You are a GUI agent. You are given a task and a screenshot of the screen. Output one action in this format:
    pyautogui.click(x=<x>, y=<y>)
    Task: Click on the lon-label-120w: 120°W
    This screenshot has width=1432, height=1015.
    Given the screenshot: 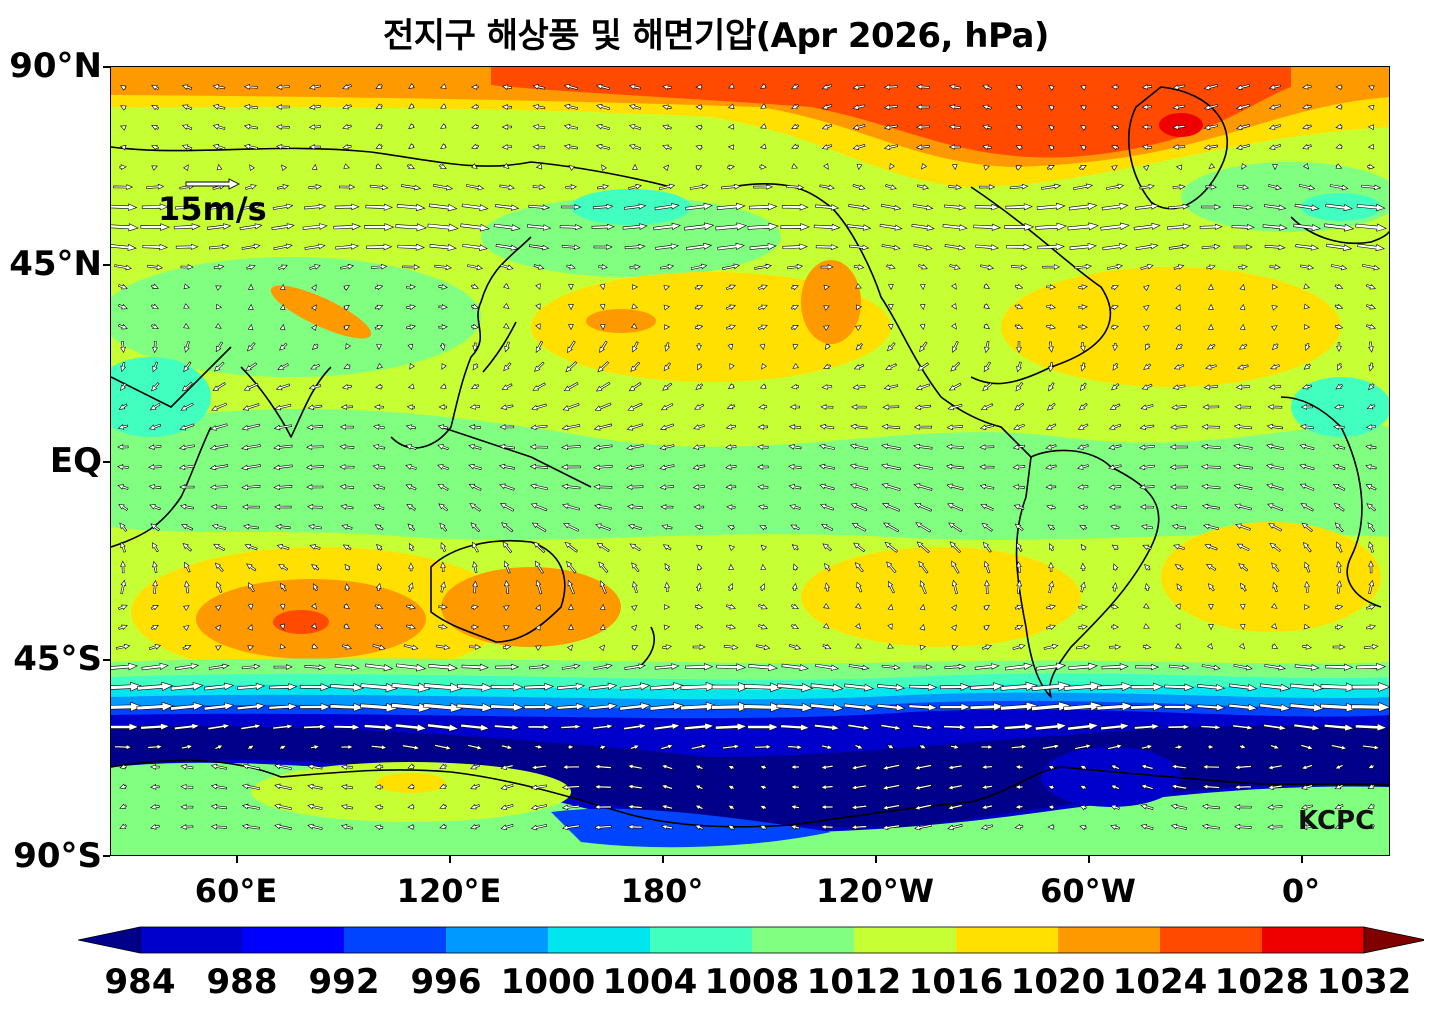 What is the action you would take?
    pyautogui.click(x=875, y=891)
    